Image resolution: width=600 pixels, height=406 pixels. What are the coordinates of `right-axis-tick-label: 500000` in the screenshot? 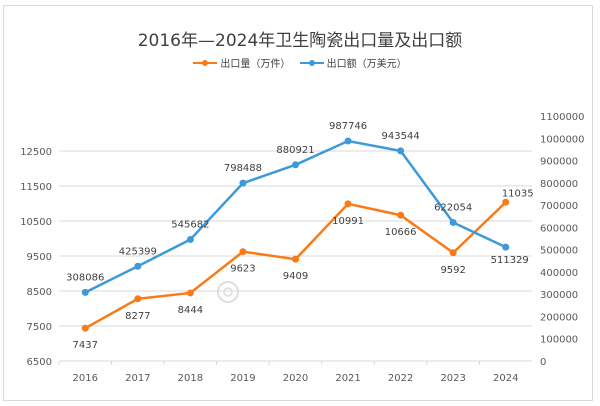 It's located at (559, 251).